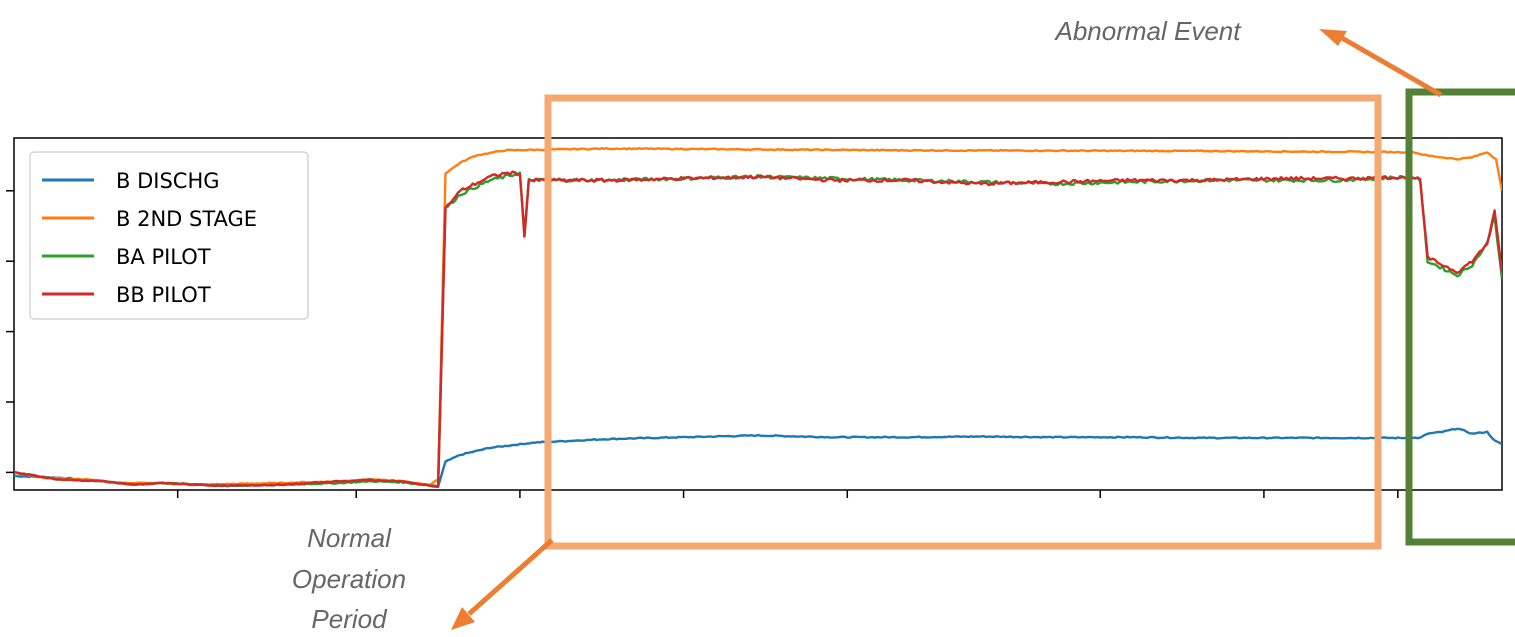 The image size is (1515, 637). I want to click on normal-operation-label-line3: Period, so click(349, 619).